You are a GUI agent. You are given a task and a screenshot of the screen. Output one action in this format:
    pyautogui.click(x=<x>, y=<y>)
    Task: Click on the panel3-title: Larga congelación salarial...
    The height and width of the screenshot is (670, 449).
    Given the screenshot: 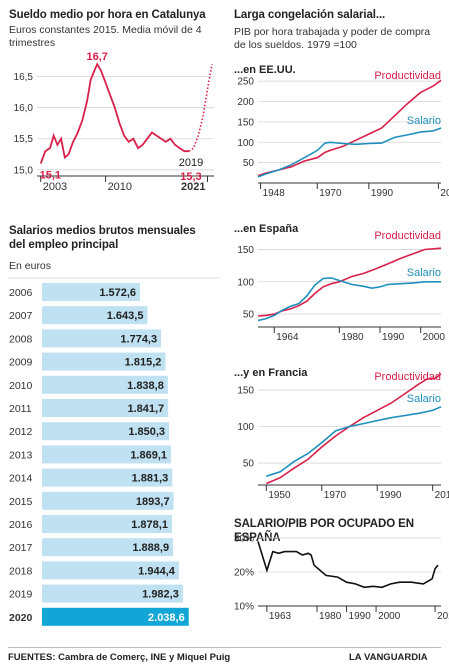 What is the action you would take?
    pyautogui.click(x=310, y=15)
    